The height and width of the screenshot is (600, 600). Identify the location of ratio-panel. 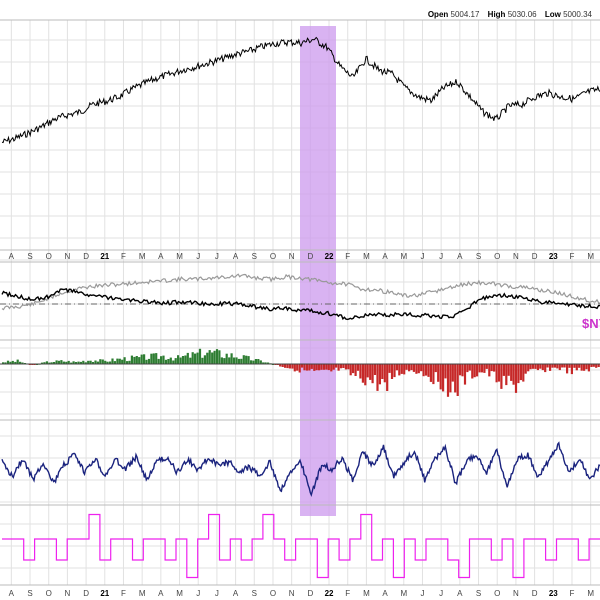
(300, 297).